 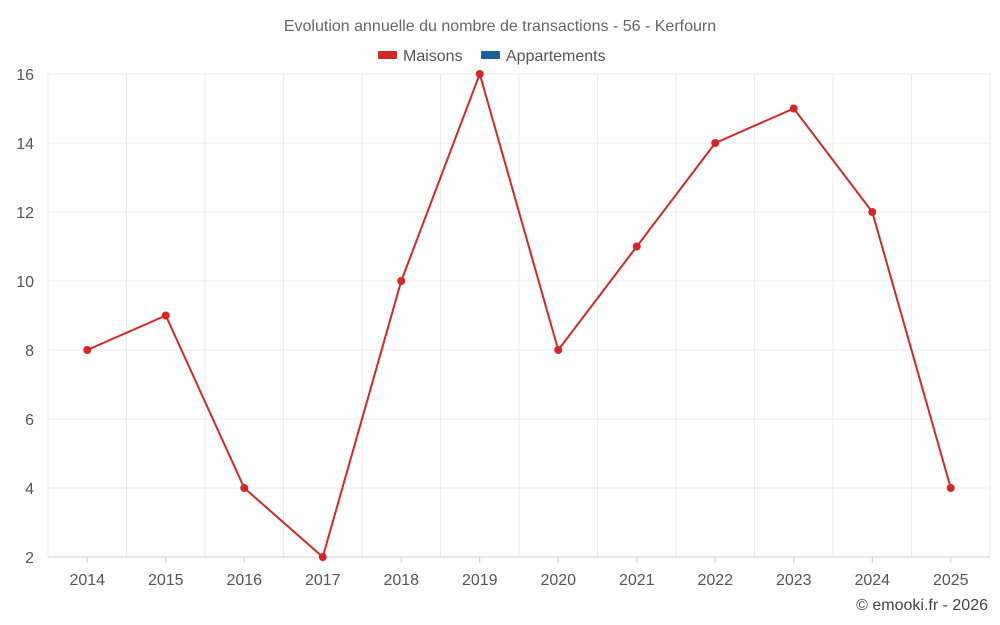 What do you see at coordinates (25, 144) in the screenshot?
I see `y-tick-label: 14` at bounding box center [25, 144].